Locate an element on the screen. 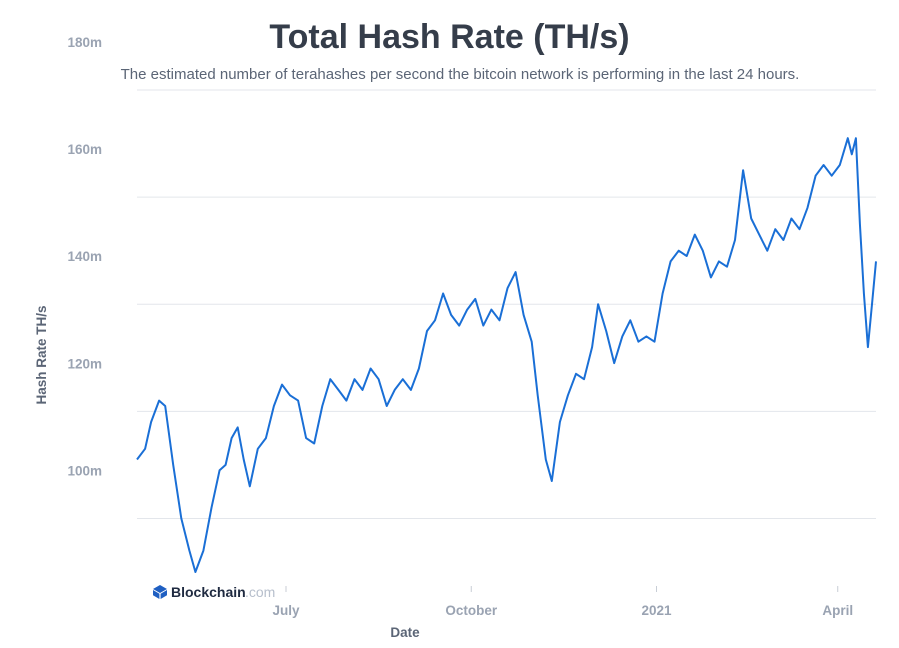  x-axis-label: Date is located at coordinates (405, 632).